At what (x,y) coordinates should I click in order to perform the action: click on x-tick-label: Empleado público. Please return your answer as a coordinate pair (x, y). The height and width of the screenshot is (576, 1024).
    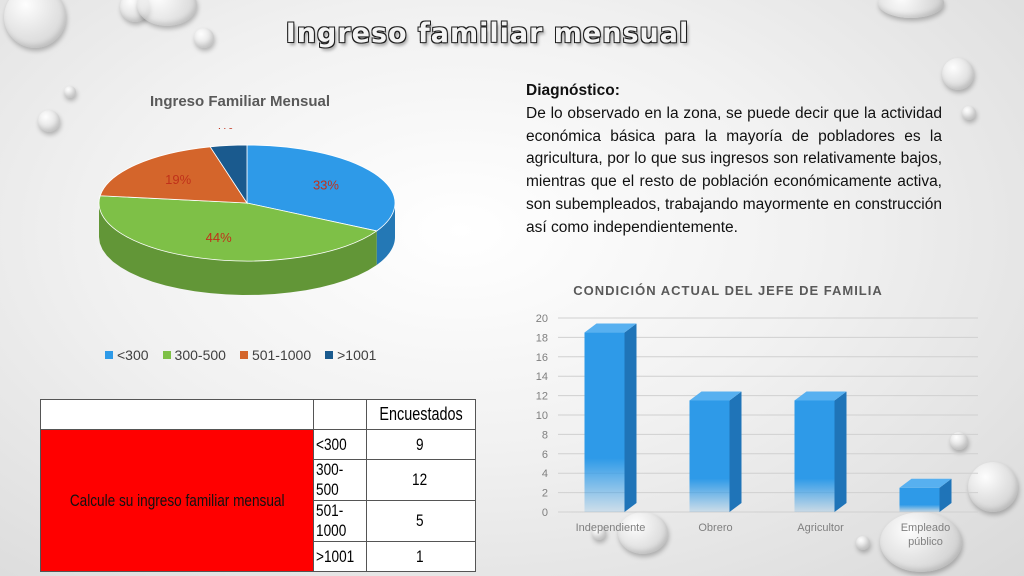
    Looking at the image, I should click on (926, 535).